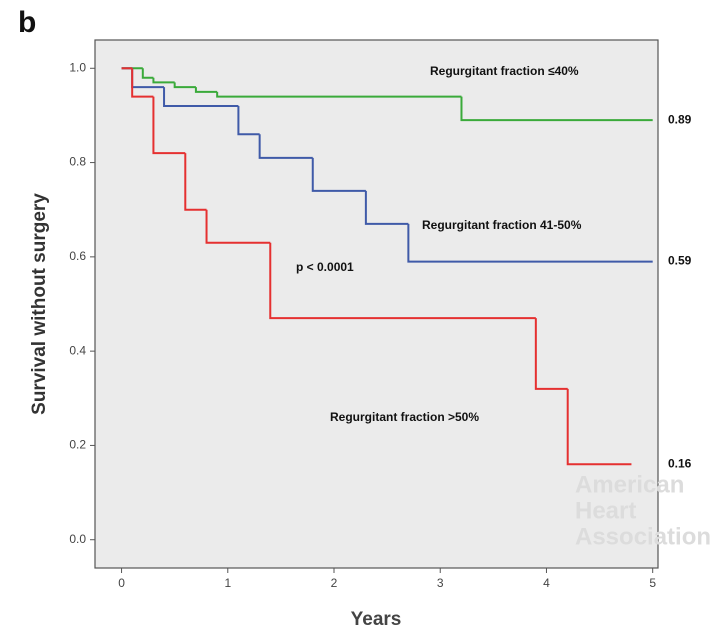 The image size is (722, 637). Describe the element at coordinates (121, 583) in the screenshot. I see `x-tick-label: 0` at that location.